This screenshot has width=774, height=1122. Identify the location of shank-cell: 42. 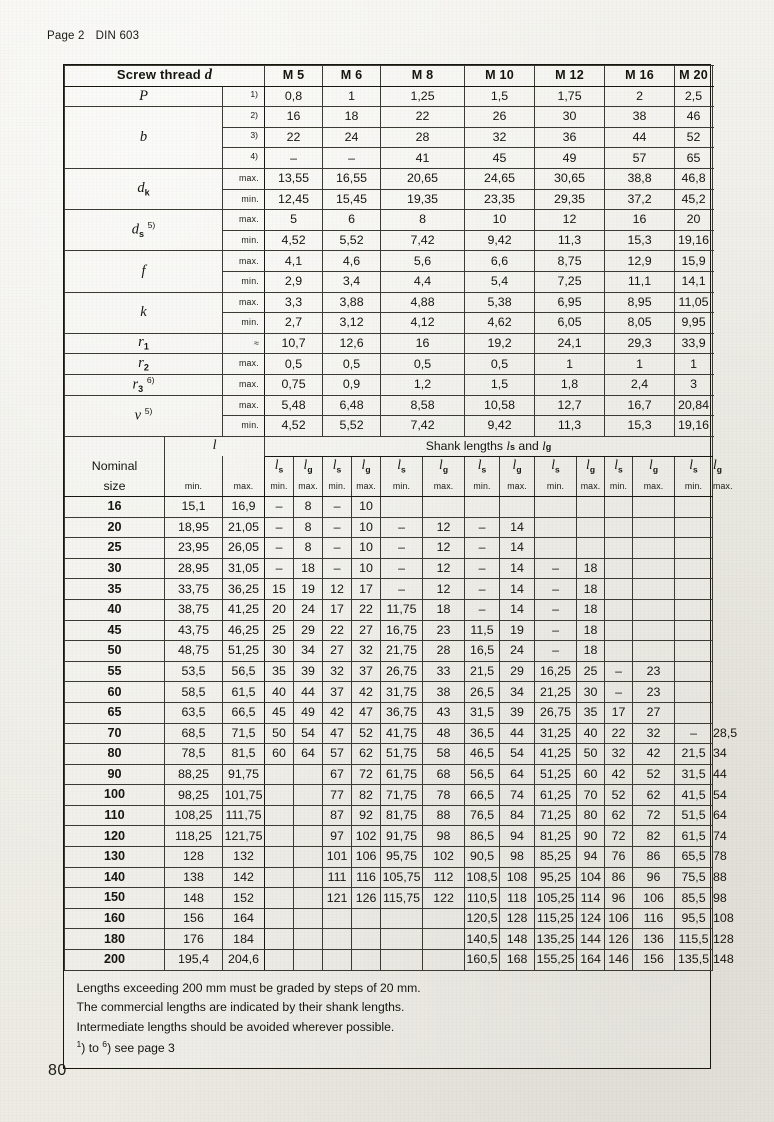
(619, 774).